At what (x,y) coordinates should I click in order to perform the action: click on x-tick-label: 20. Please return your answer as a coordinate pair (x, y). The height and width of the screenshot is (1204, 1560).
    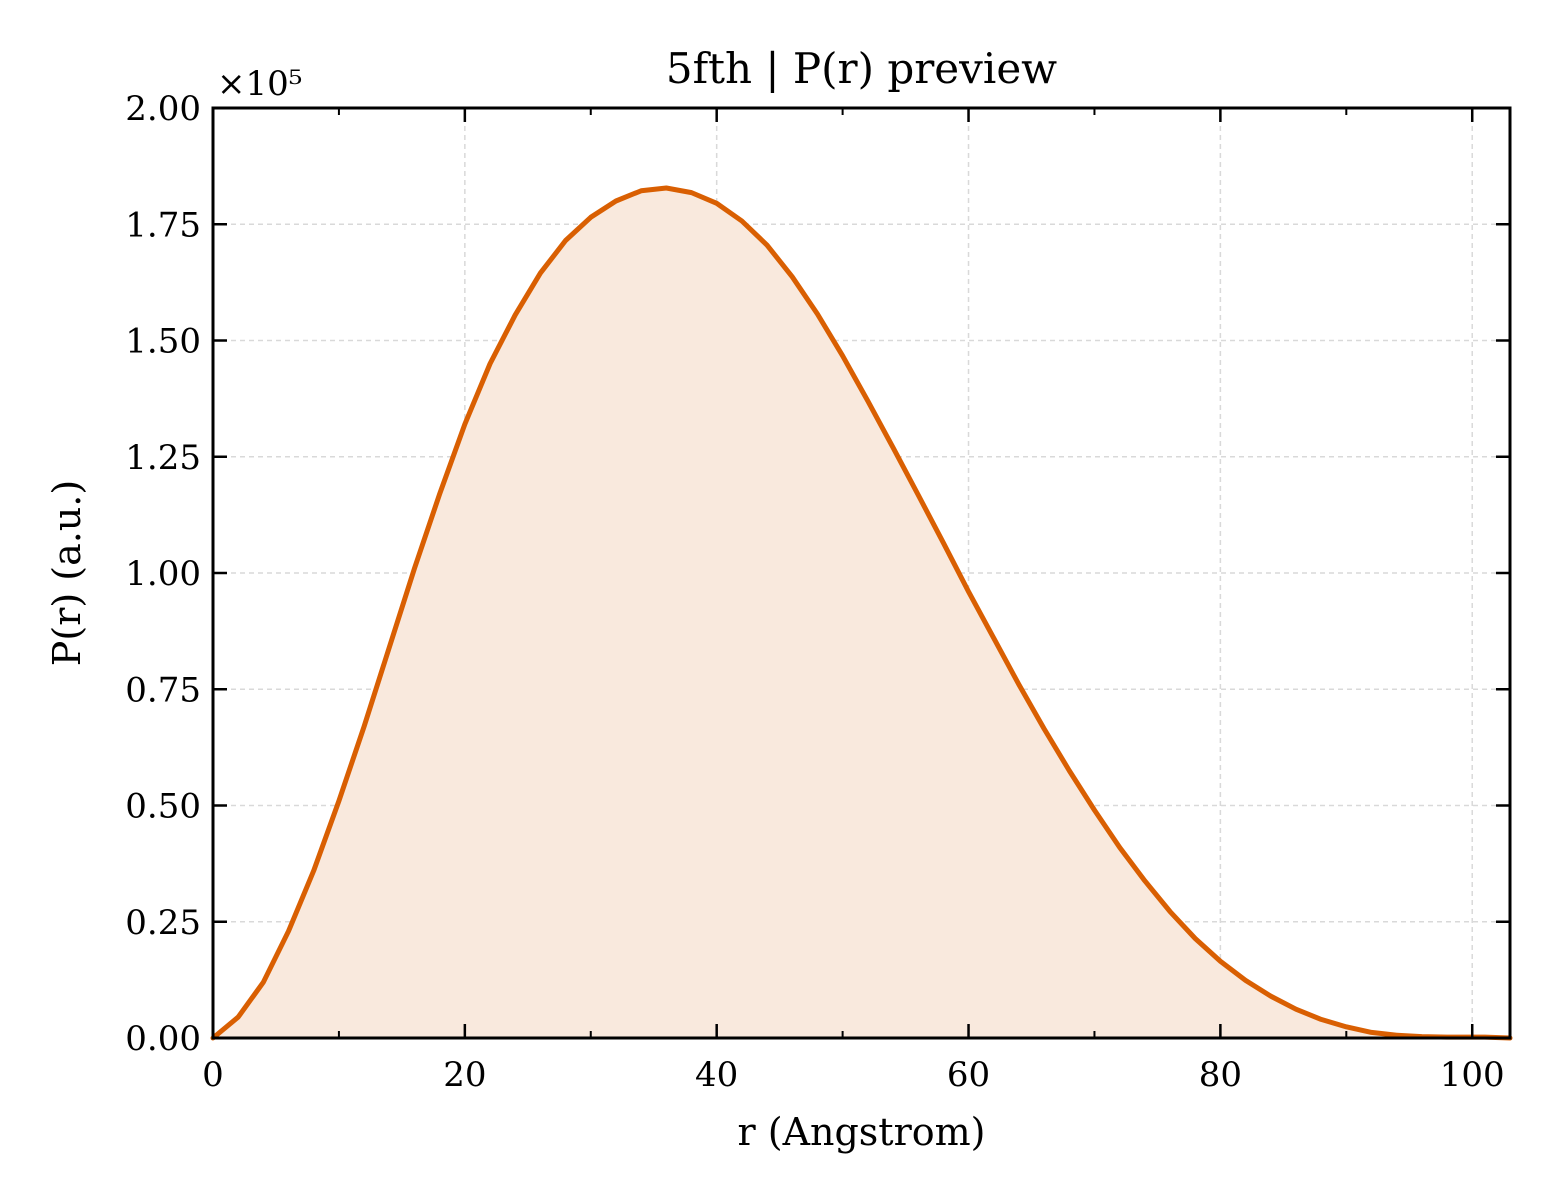
    Looking at the image, I should click on (464, 1075).